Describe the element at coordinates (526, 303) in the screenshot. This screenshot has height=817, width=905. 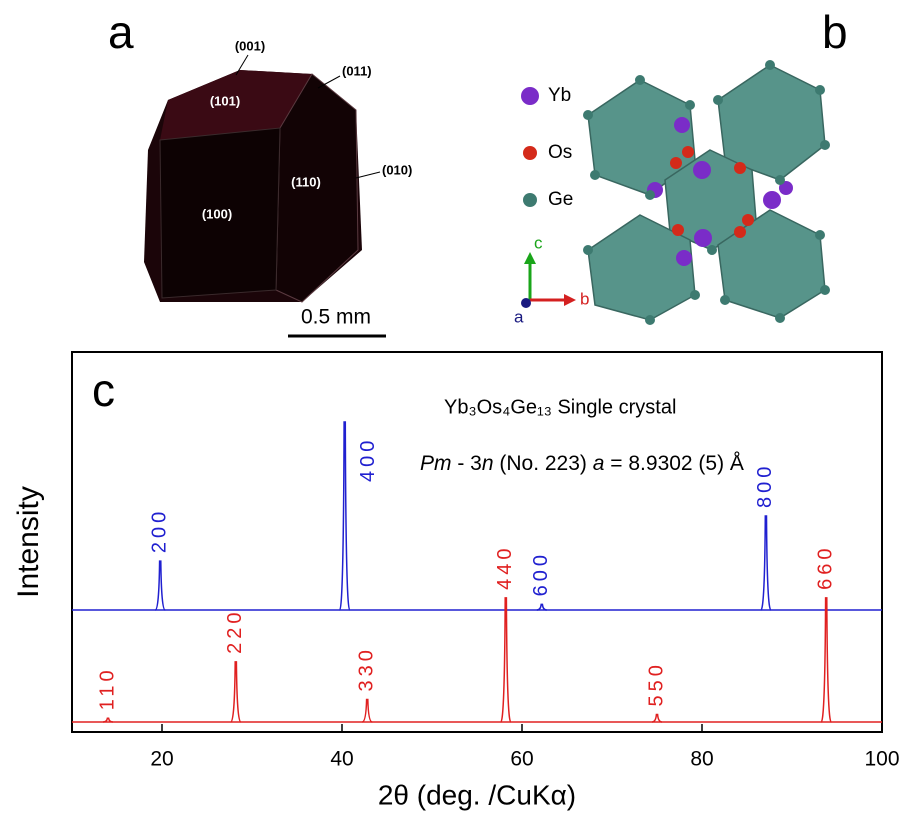
I see `axis-dot` at that location.